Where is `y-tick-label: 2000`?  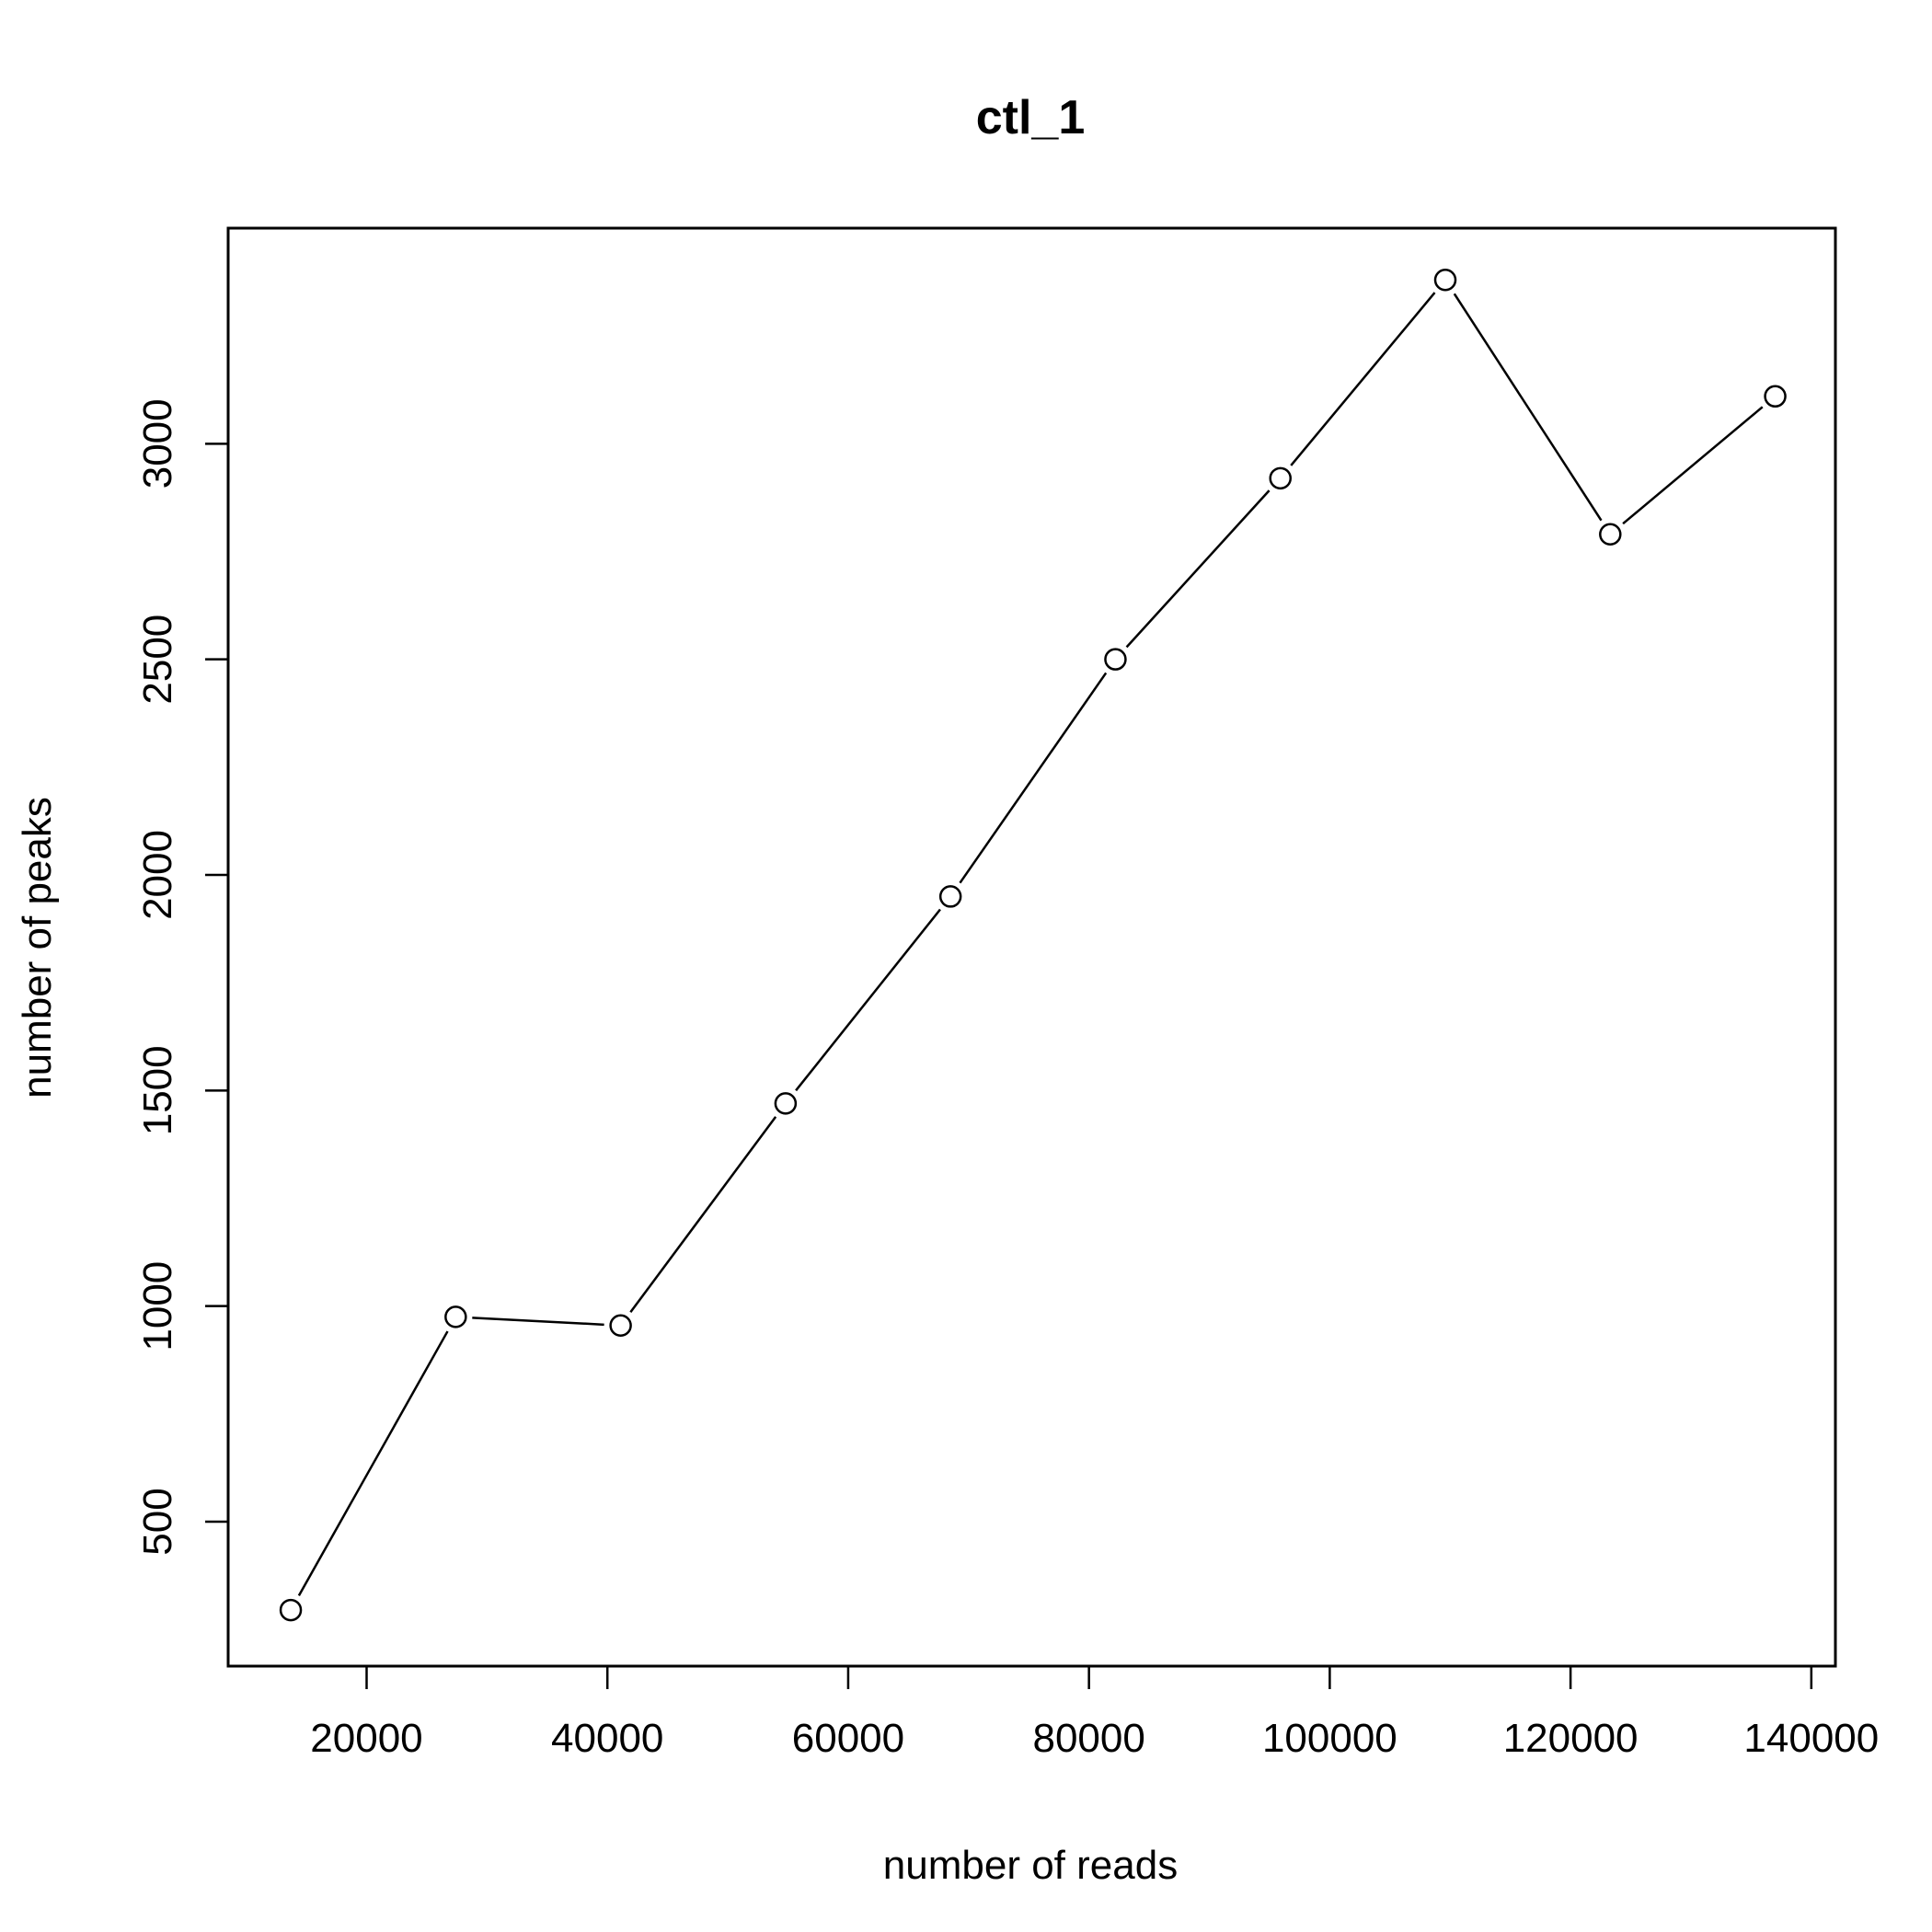
y-tick-label: 2000 is located at coordinates (157, 875).